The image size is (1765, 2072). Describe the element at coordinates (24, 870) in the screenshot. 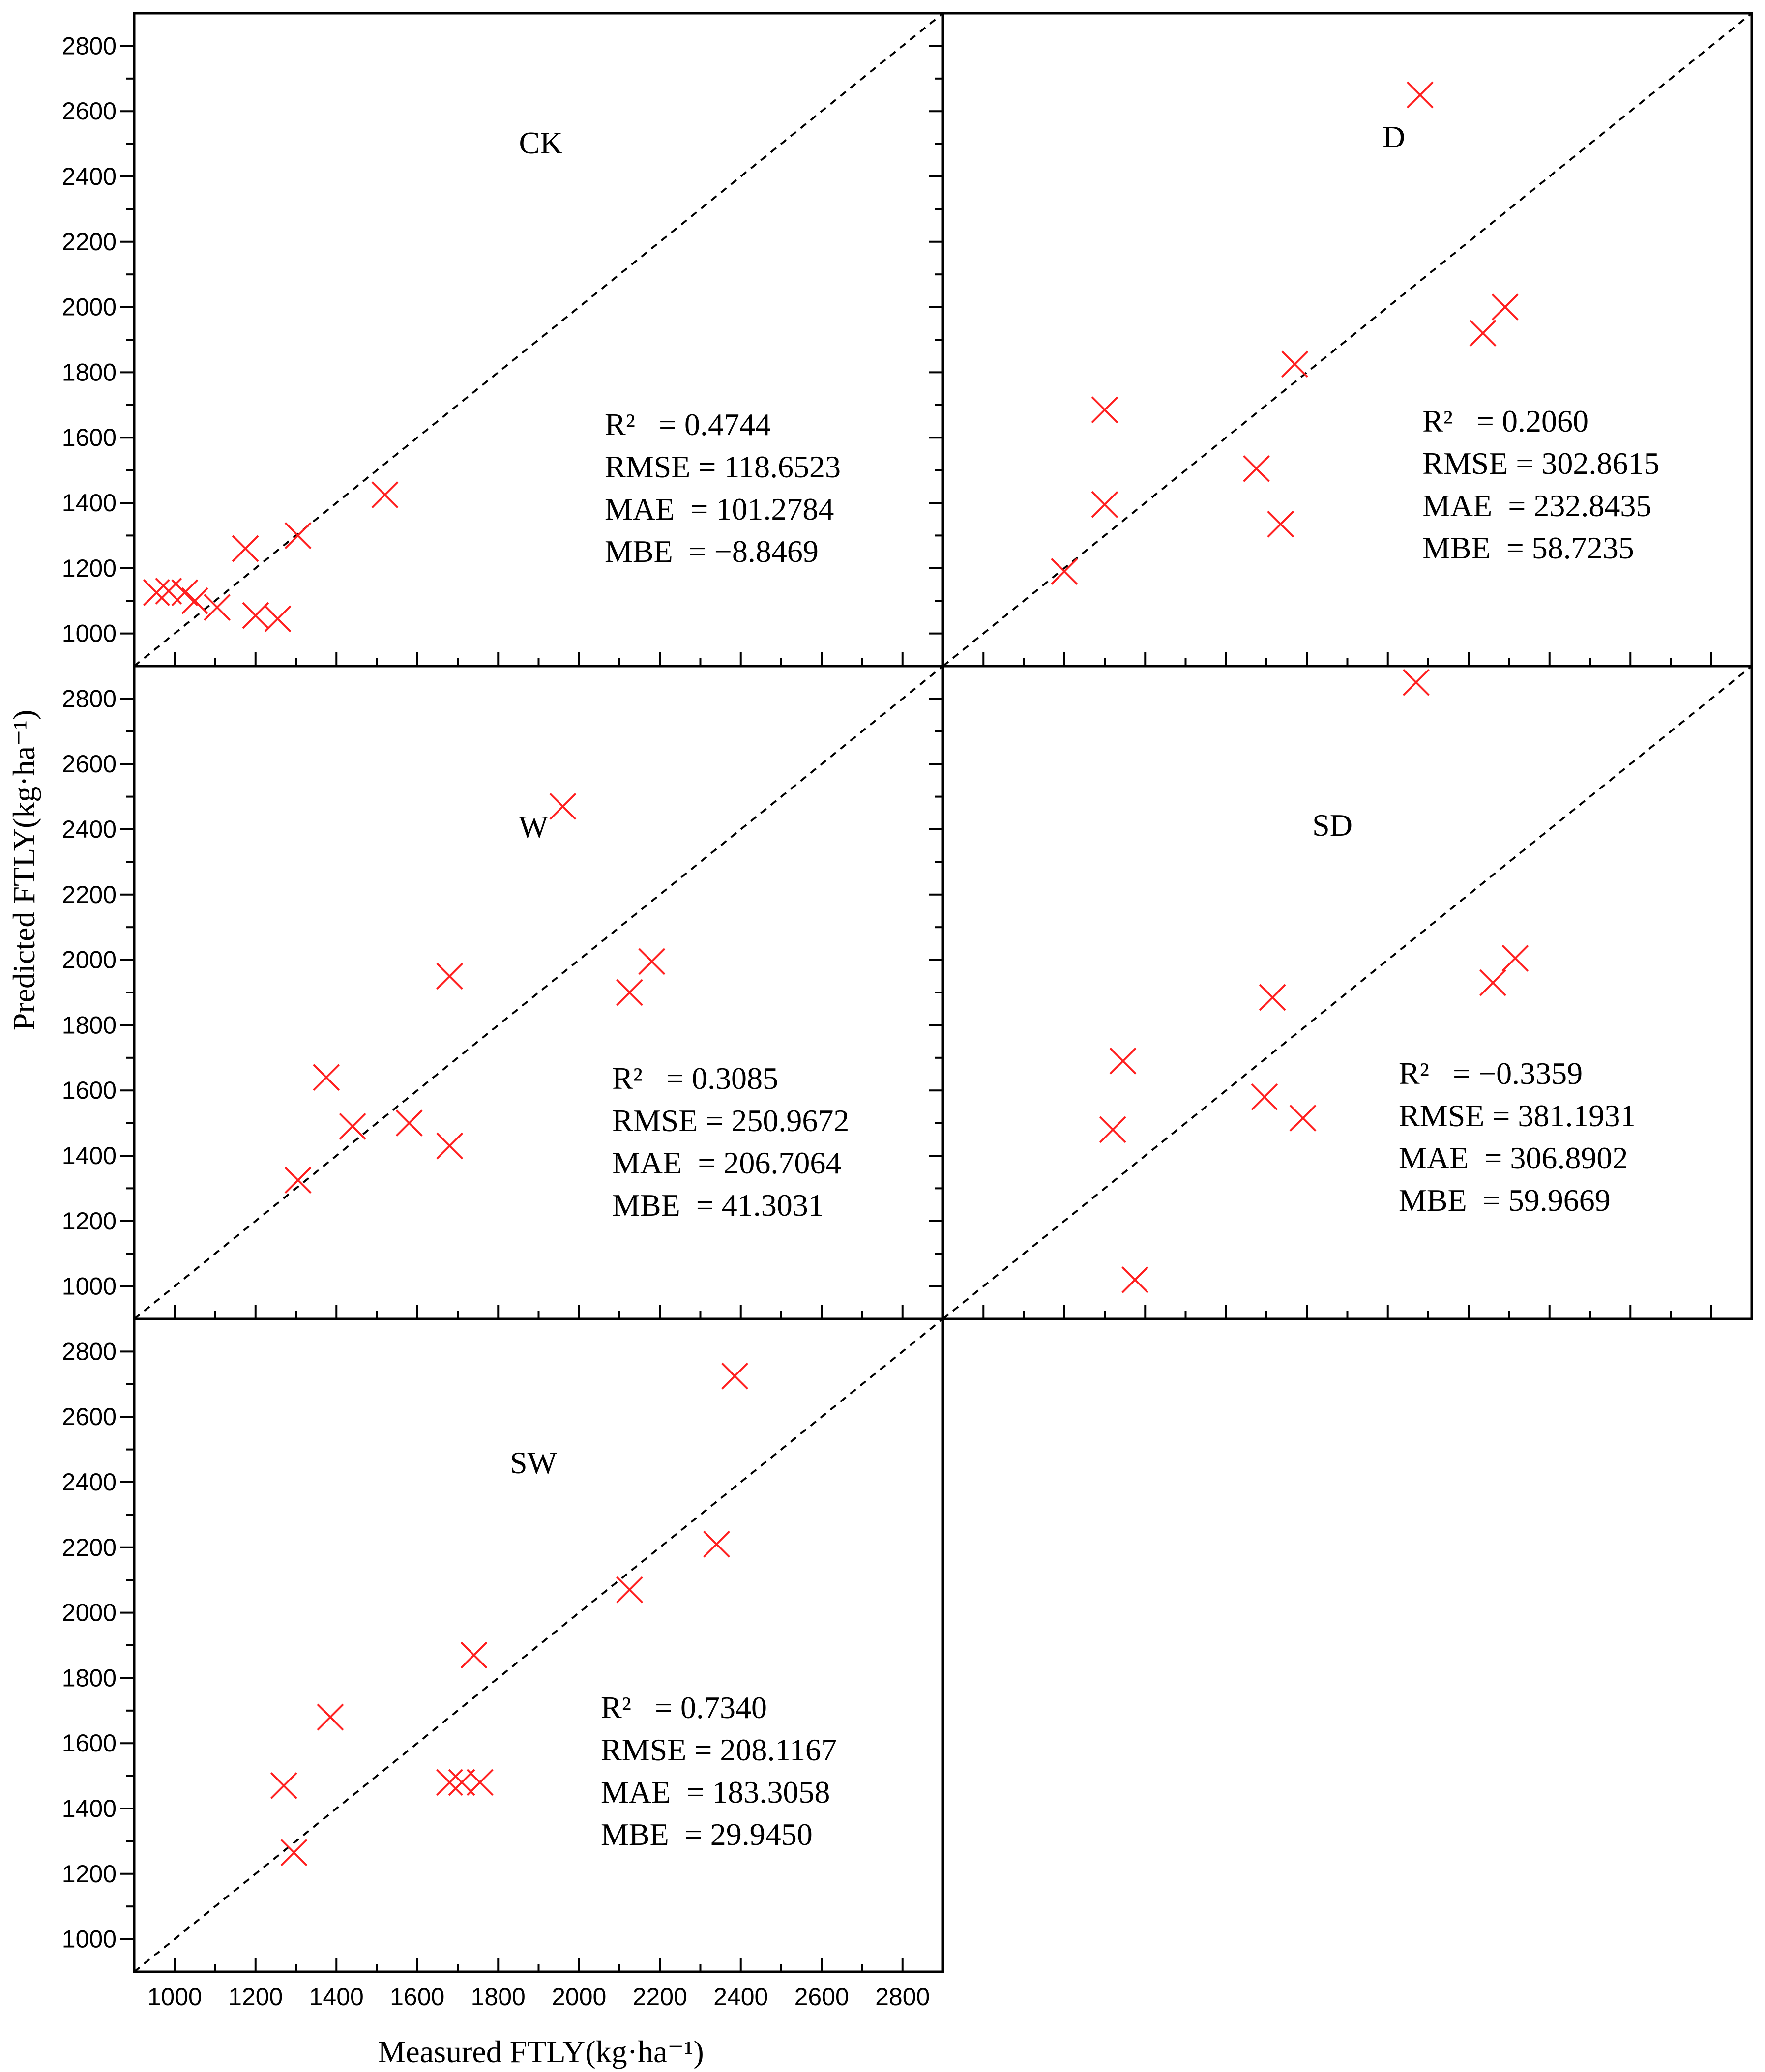

I see `y-axis-title: Predicted FTLY(kg·ha⁻¹)` at that location.